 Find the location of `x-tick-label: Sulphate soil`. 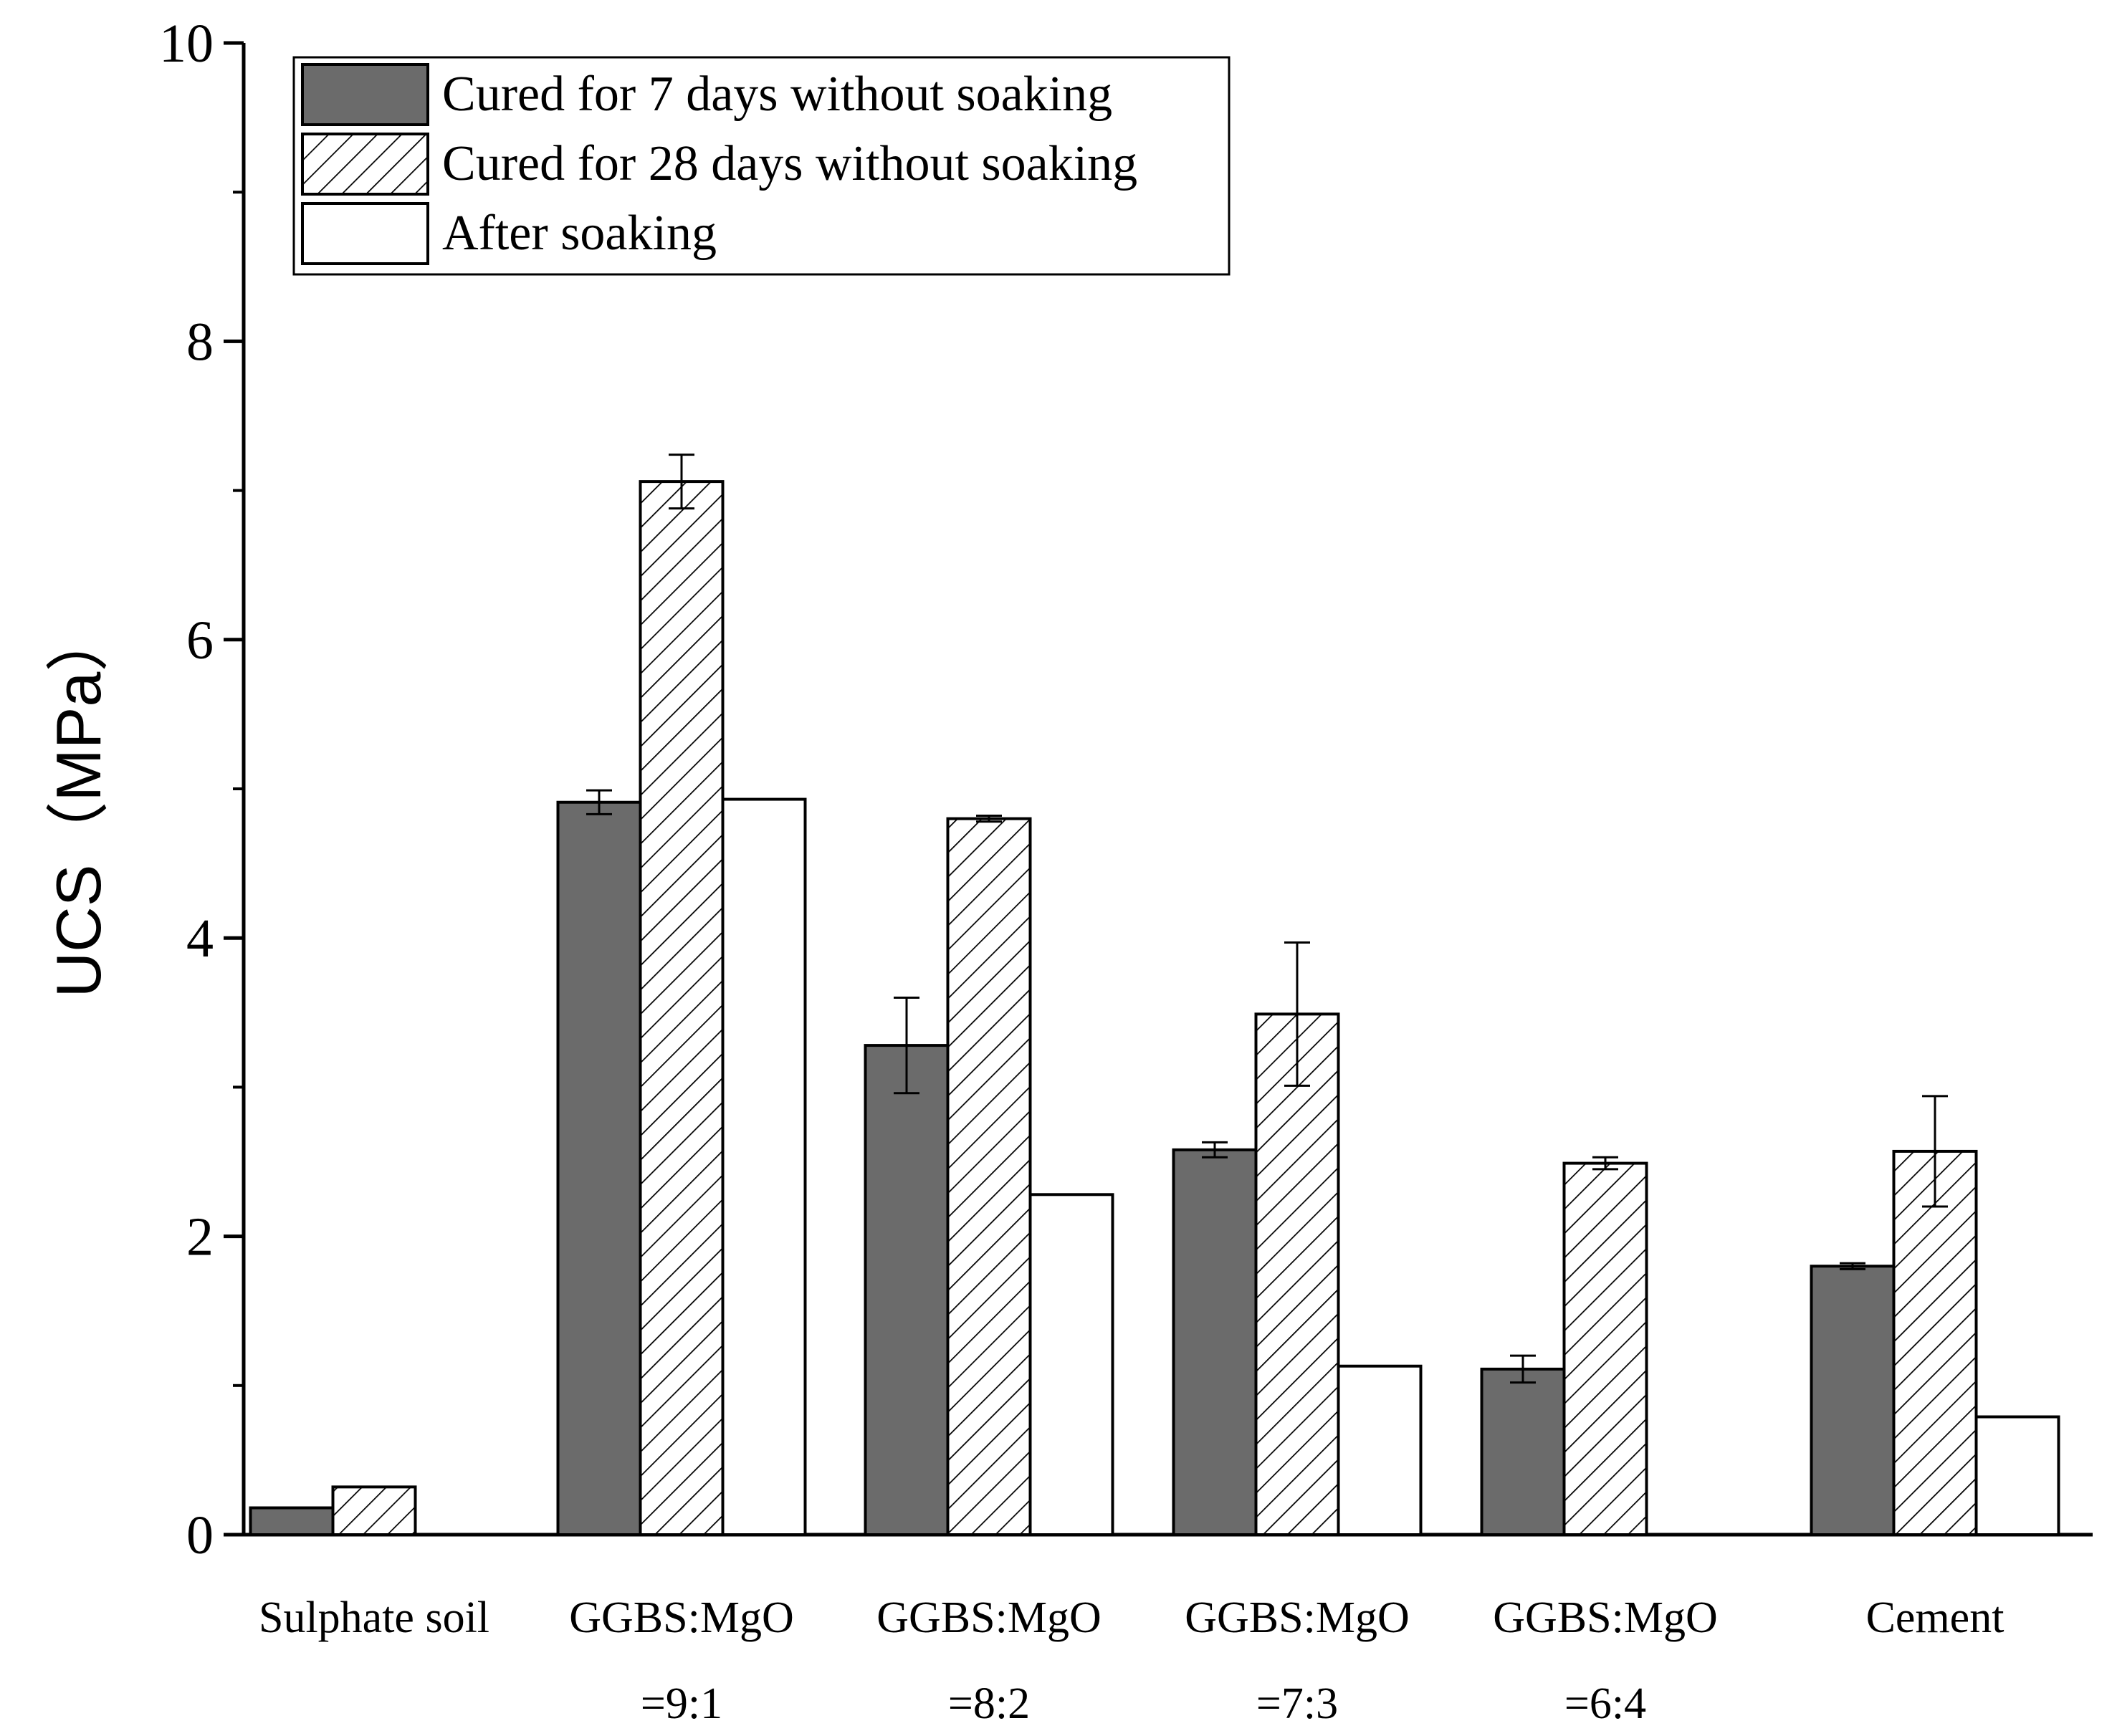

x-tick-label: Sulphate soil is located at coordinates (374, 1618).